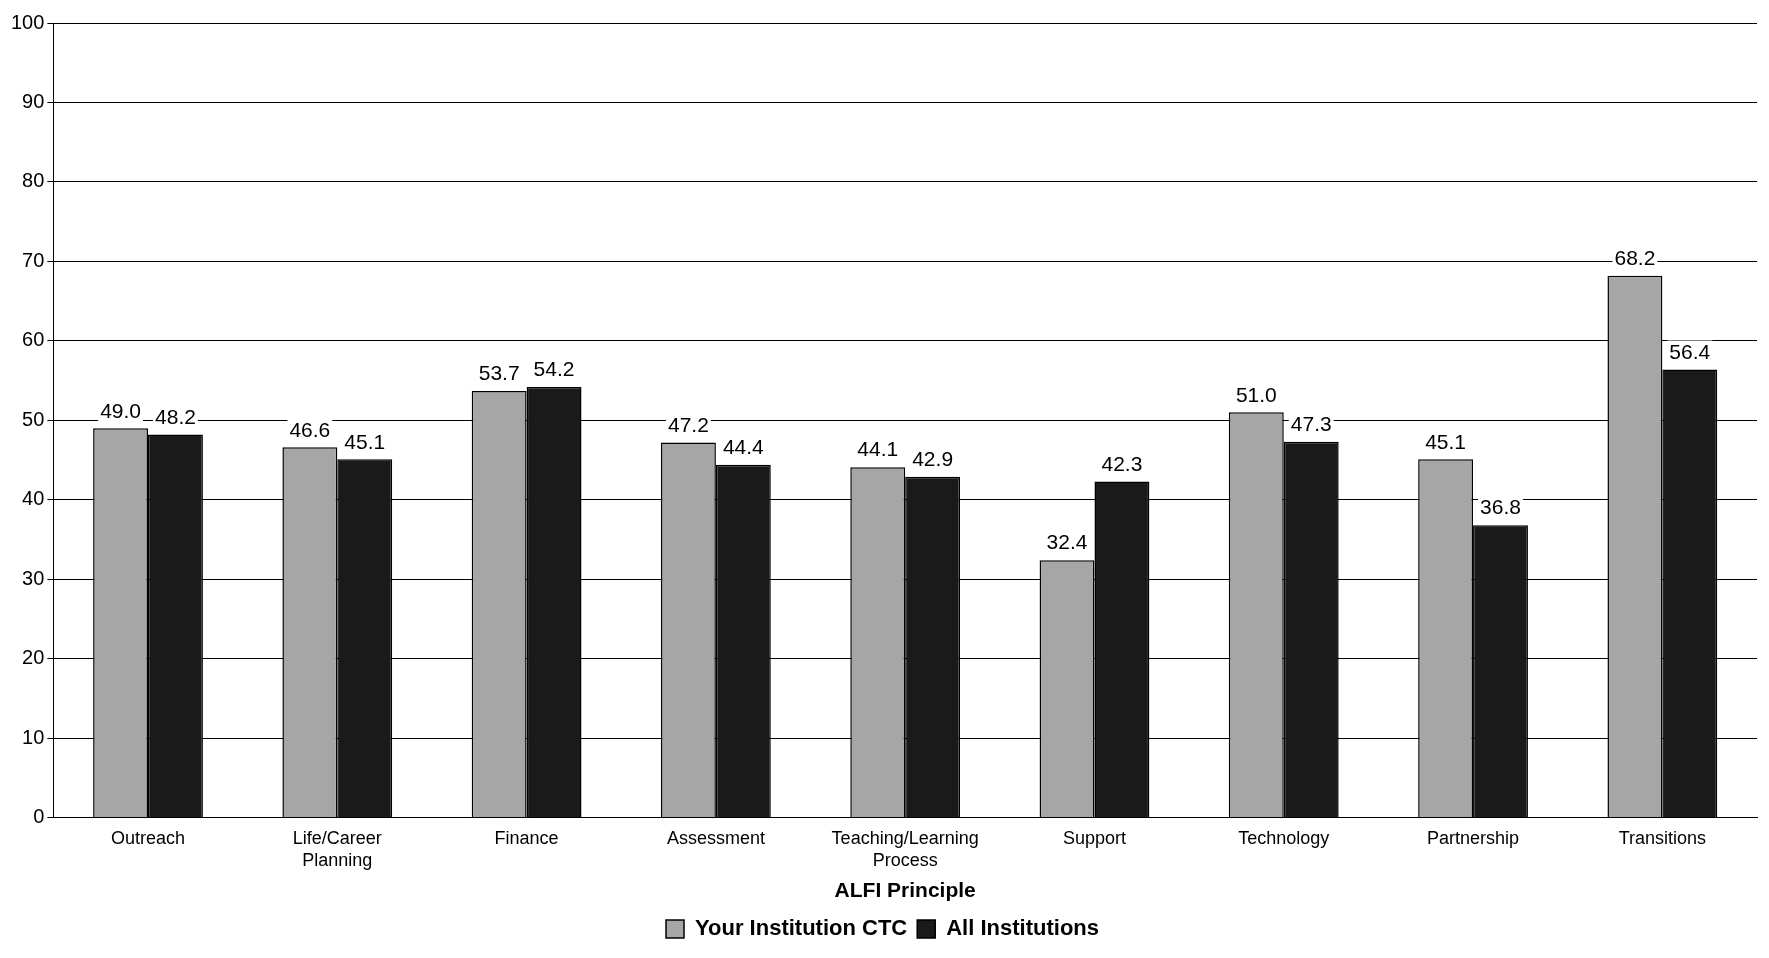 This screenshot has width=1769, height=958. I want to click on data-label: 48.2, so click(175, 416).